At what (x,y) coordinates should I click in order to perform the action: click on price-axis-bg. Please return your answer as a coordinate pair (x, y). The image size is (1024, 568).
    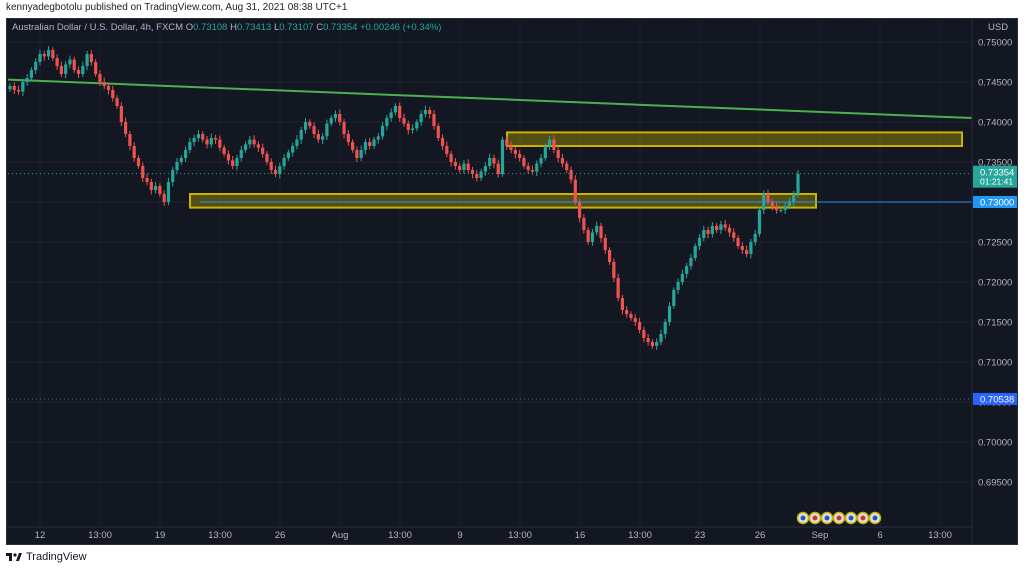
    Looking at the image, I should click on (994, 281).